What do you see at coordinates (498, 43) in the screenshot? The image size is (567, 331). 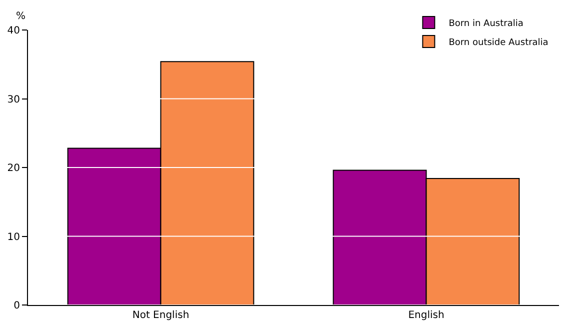 I see `legend-label: Born outside Australia` at bounding box center [498, 43].